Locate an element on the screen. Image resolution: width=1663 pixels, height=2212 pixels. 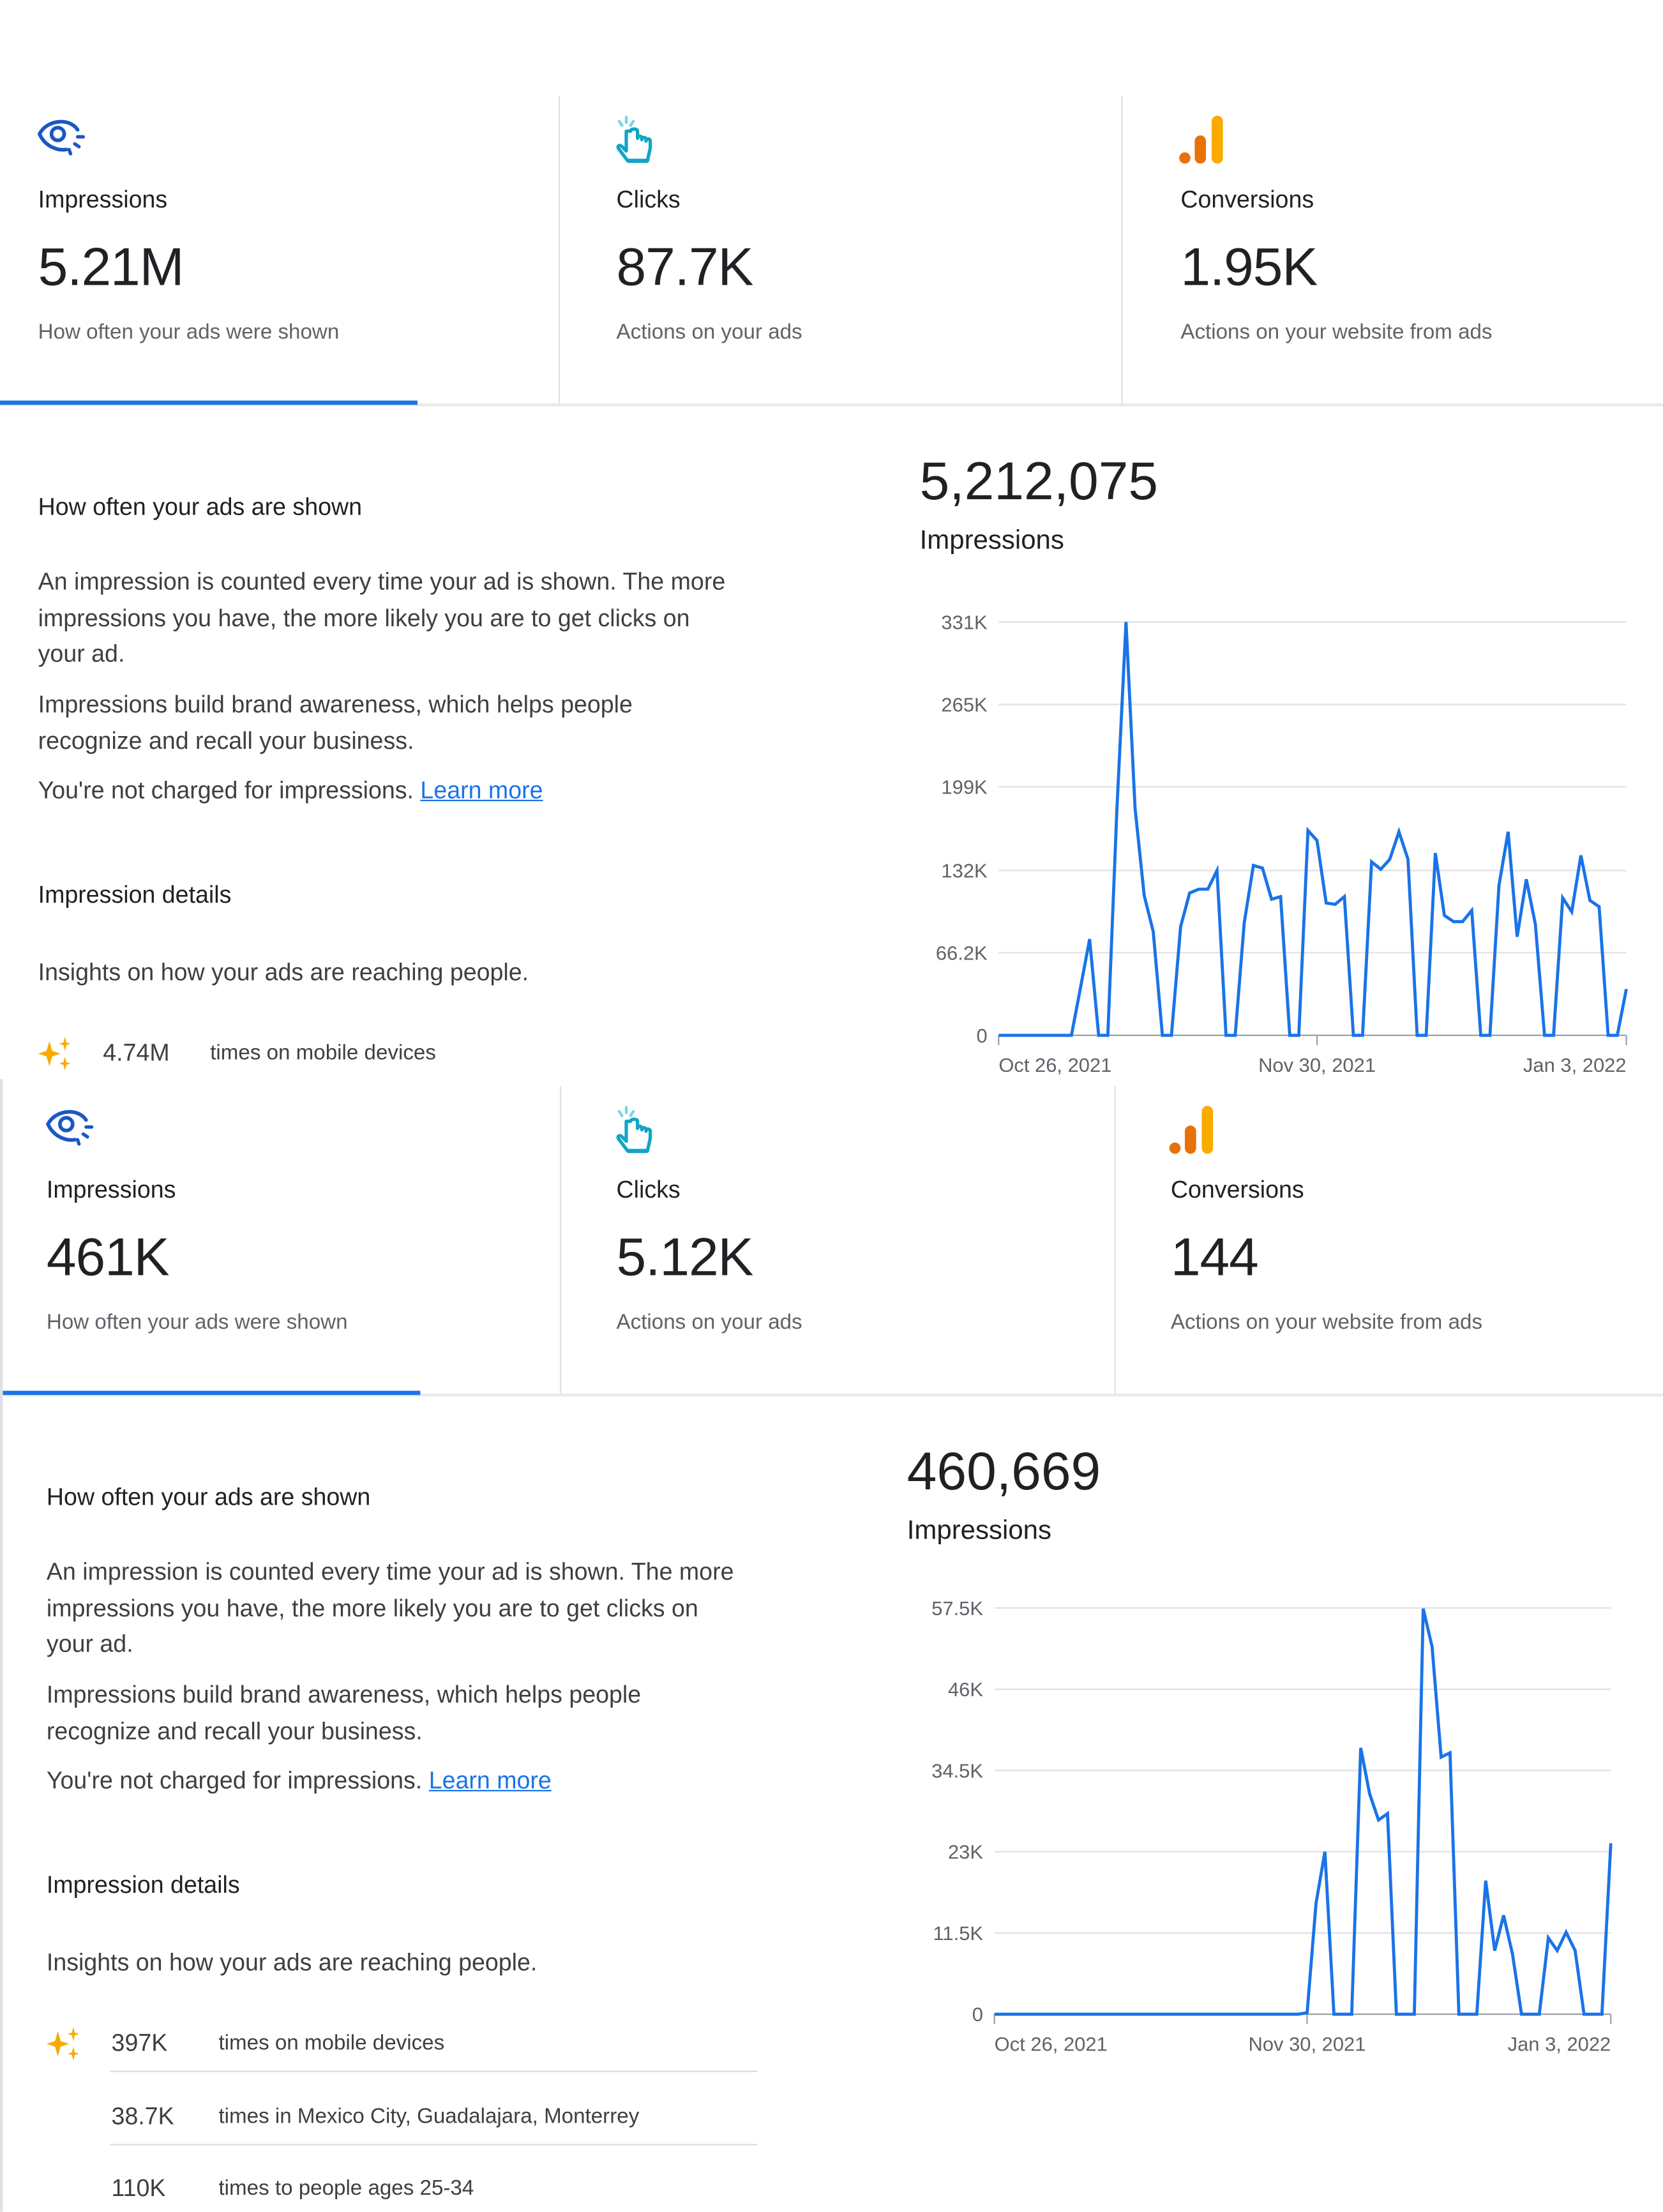
y-tick-label: 46K is located at coordinates (966, 1689).